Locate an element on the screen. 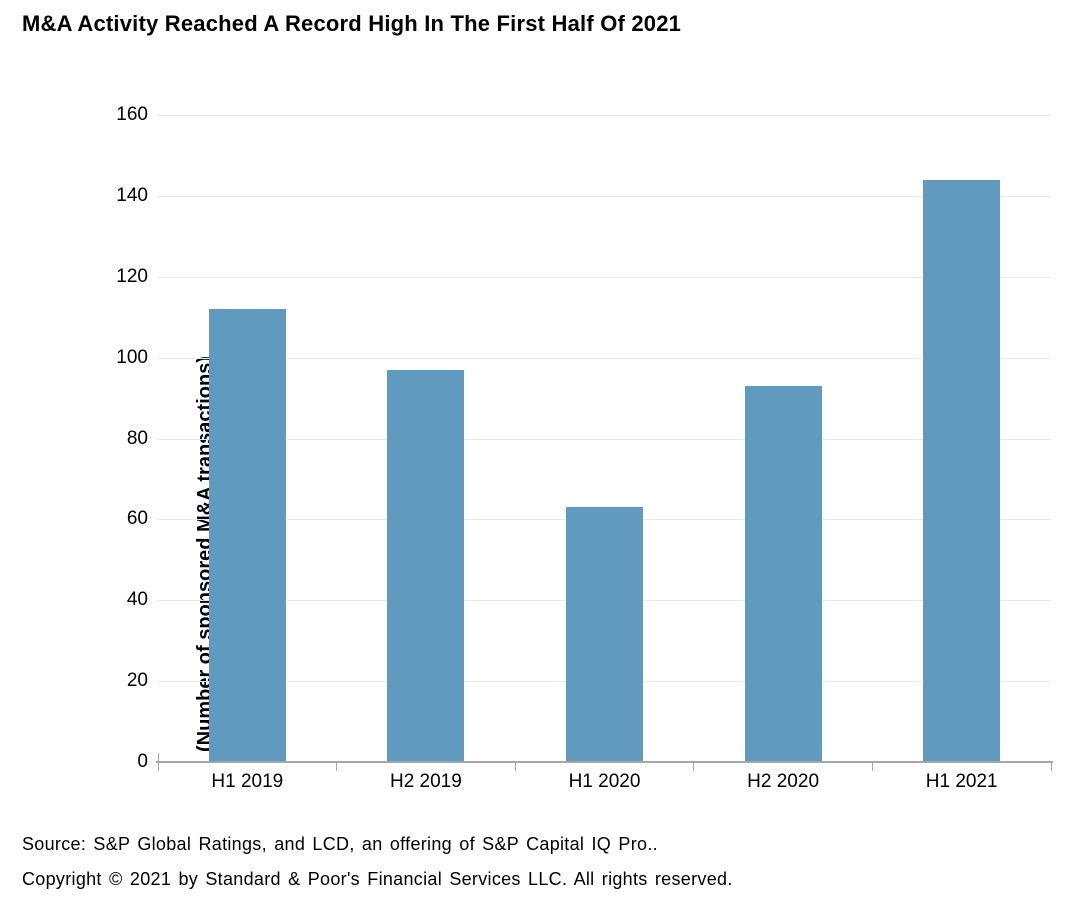 The width and height of the screenshot is (1072, 922). x-tick-label-h1-2019: H1 2019 is located at coordinates (247, 781).